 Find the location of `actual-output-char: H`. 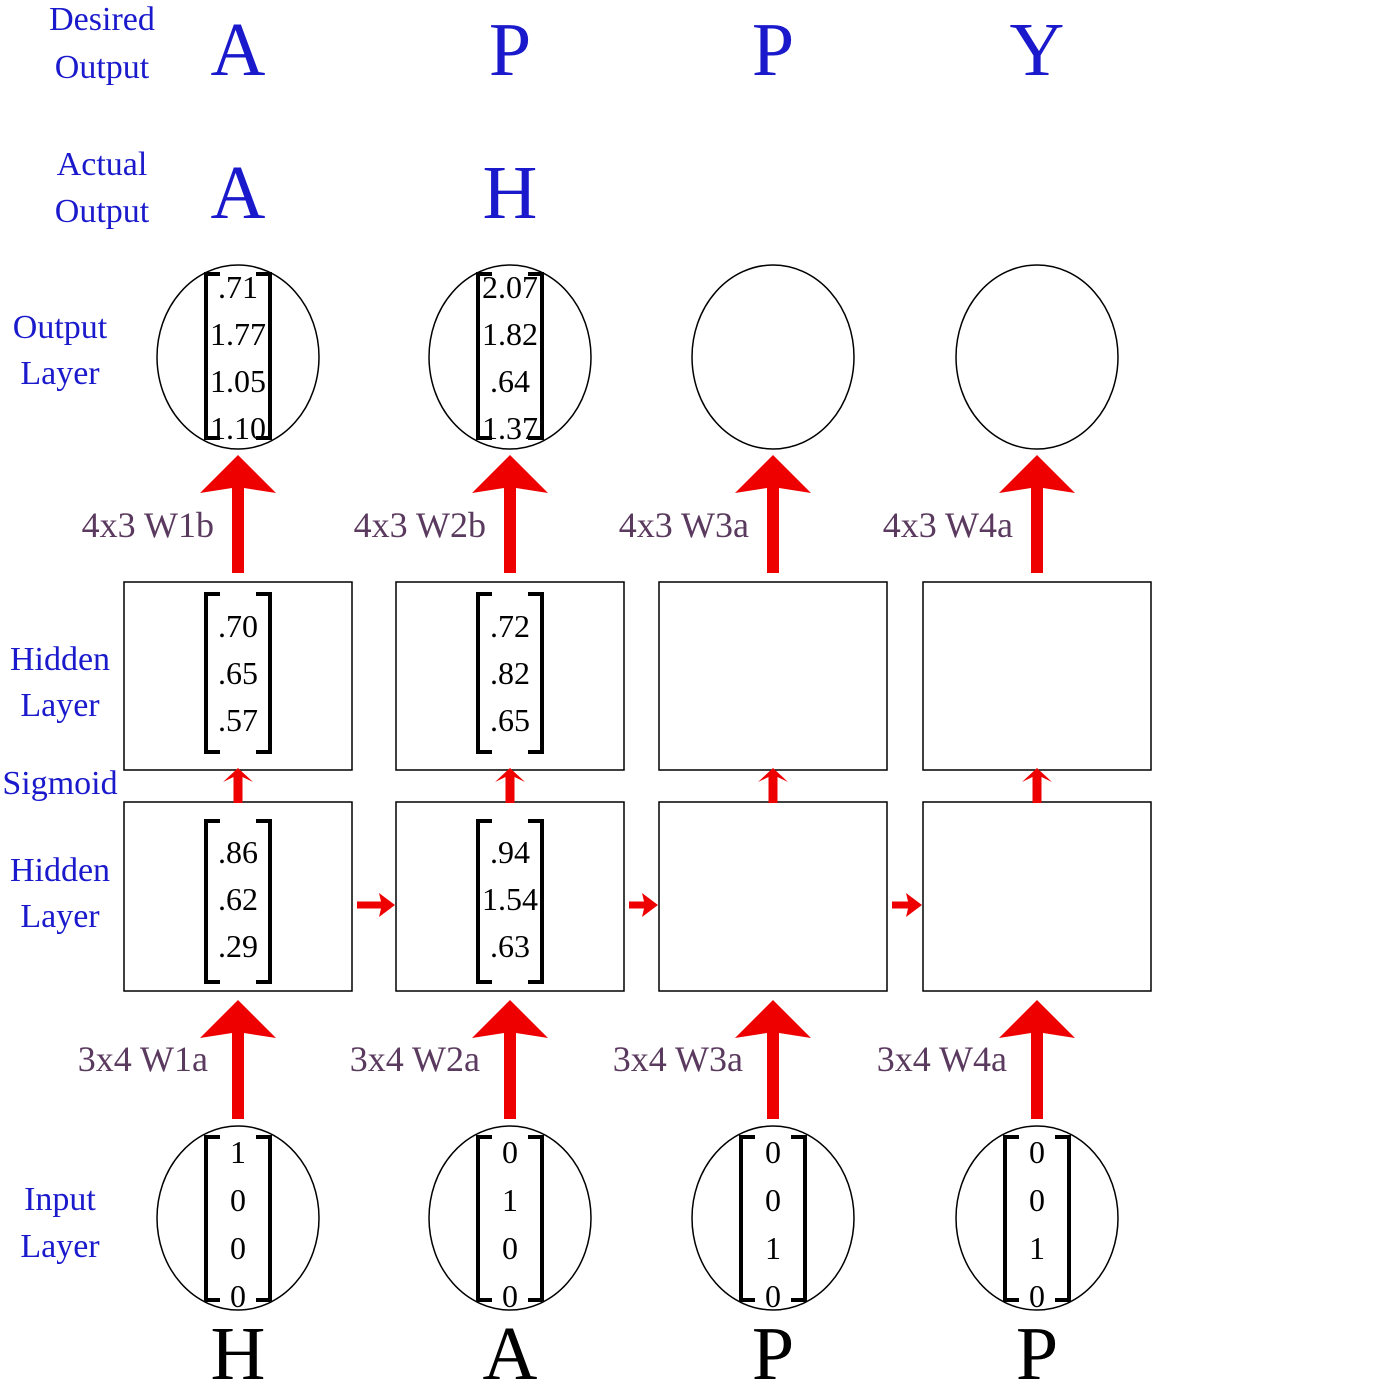

actual-output-char: H is located at coordinates (510, 193).